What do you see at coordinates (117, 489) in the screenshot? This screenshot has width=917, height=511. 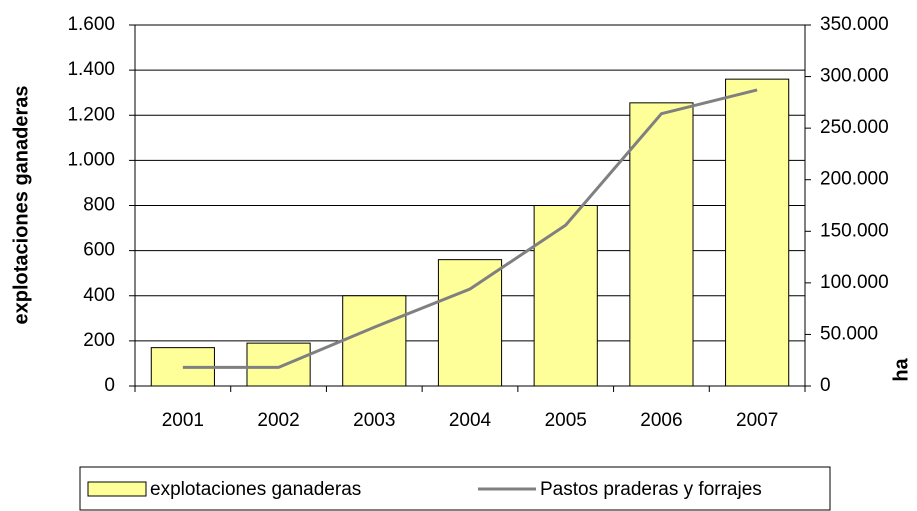 I see `legend-swatch` at bounding box center [117, 489].